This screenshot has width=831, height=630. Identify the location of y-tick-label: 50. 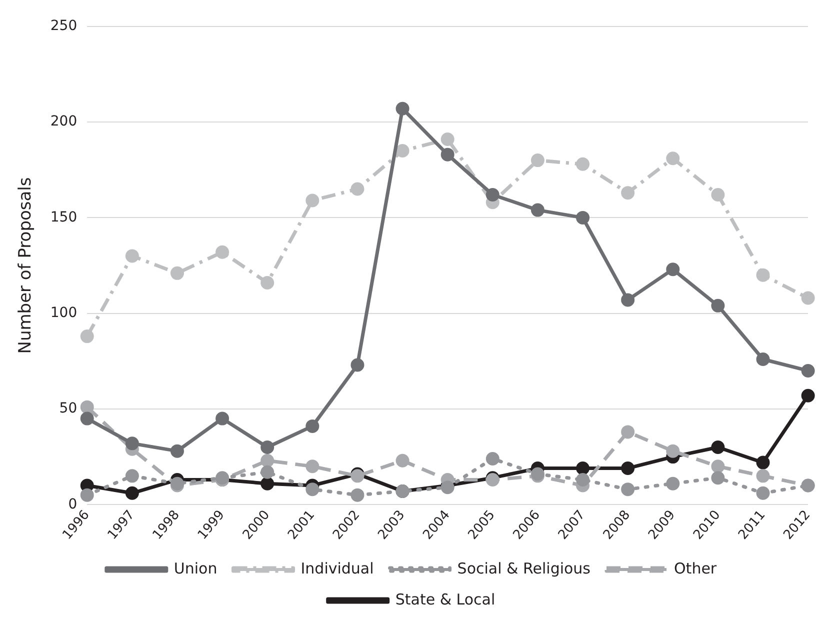
(68, 408).